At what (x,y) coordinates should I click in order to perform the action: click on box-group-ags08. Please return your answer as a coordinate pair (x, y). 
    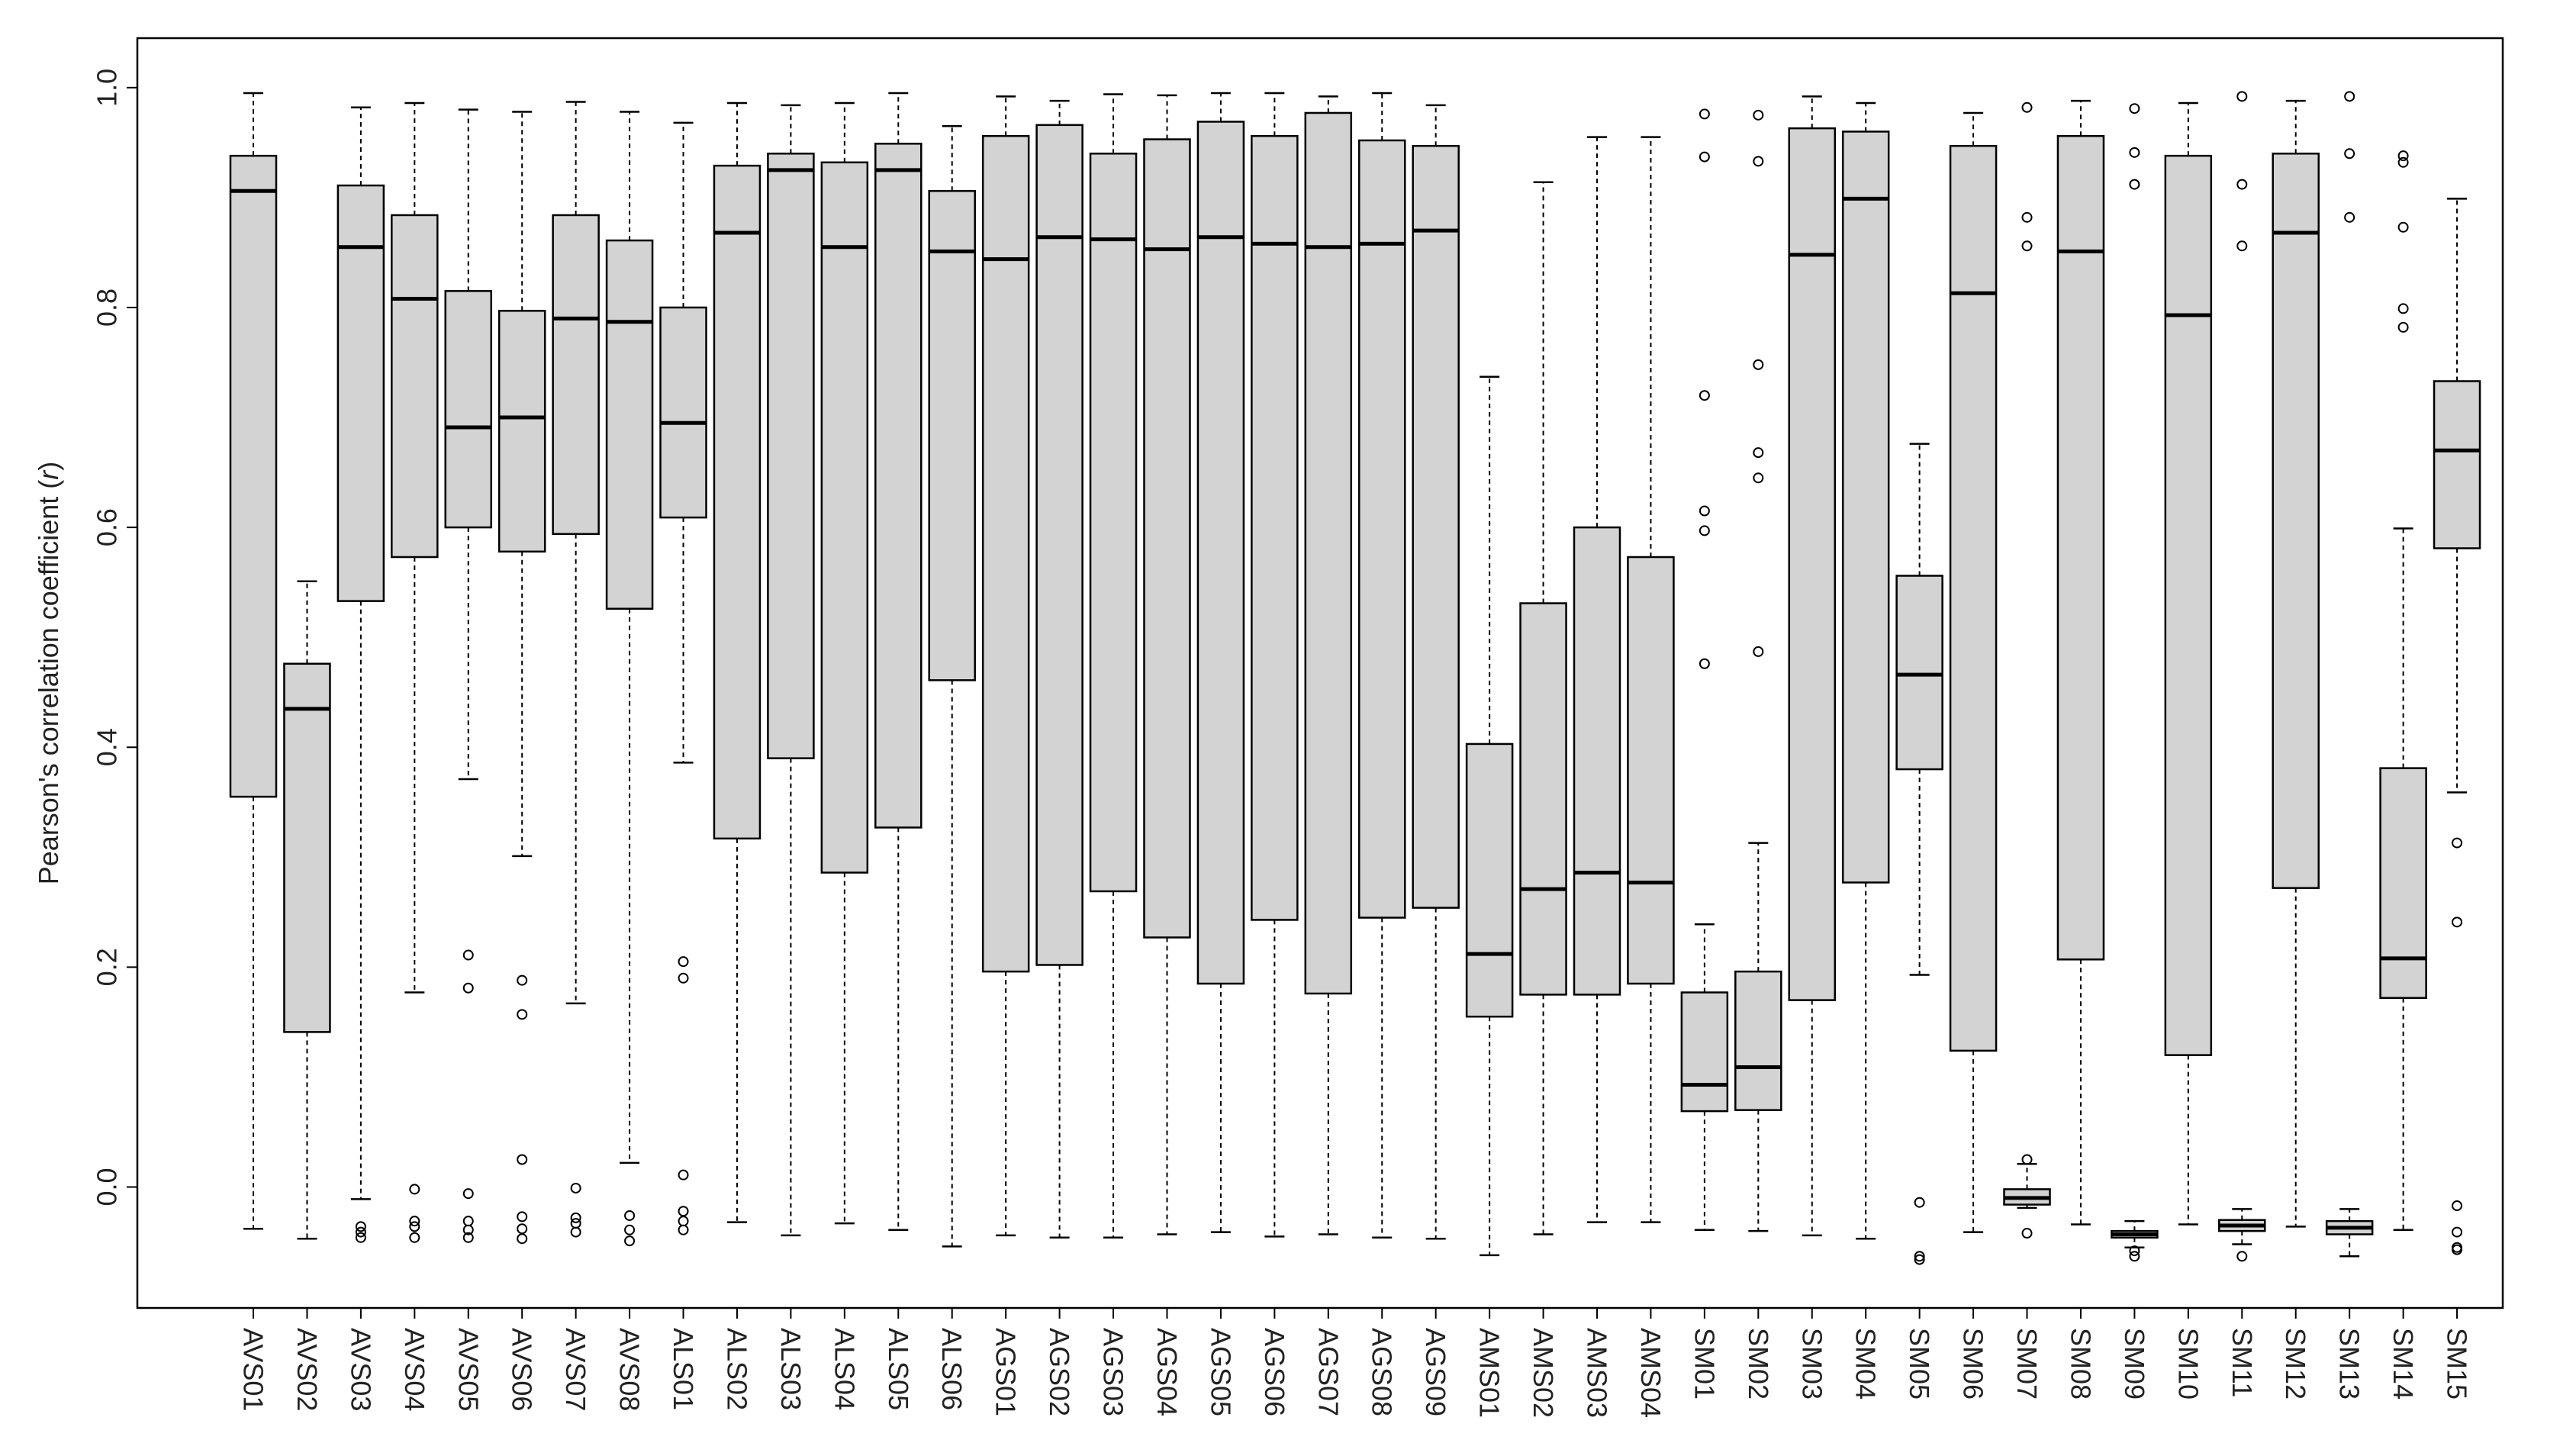
    Looking at the image, I should click on (1381, 665).